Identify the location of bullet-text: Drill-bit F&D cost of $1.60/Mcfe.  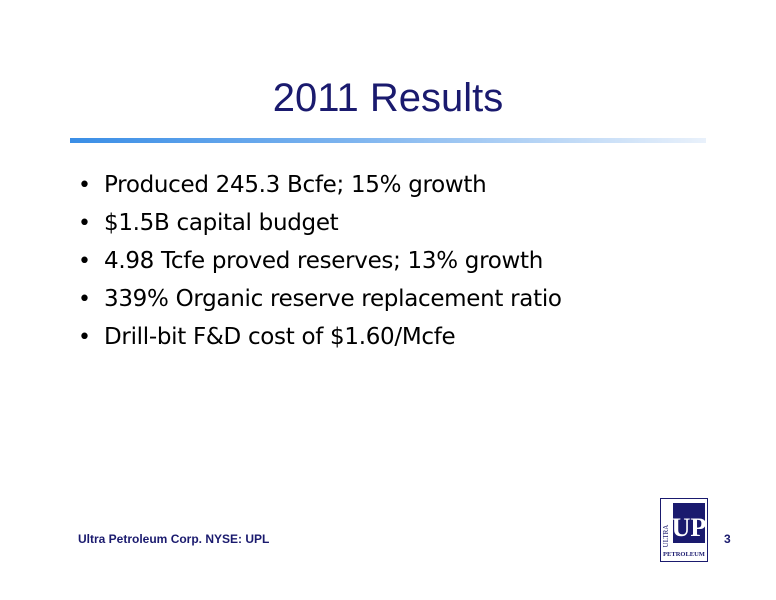
(280, 337).